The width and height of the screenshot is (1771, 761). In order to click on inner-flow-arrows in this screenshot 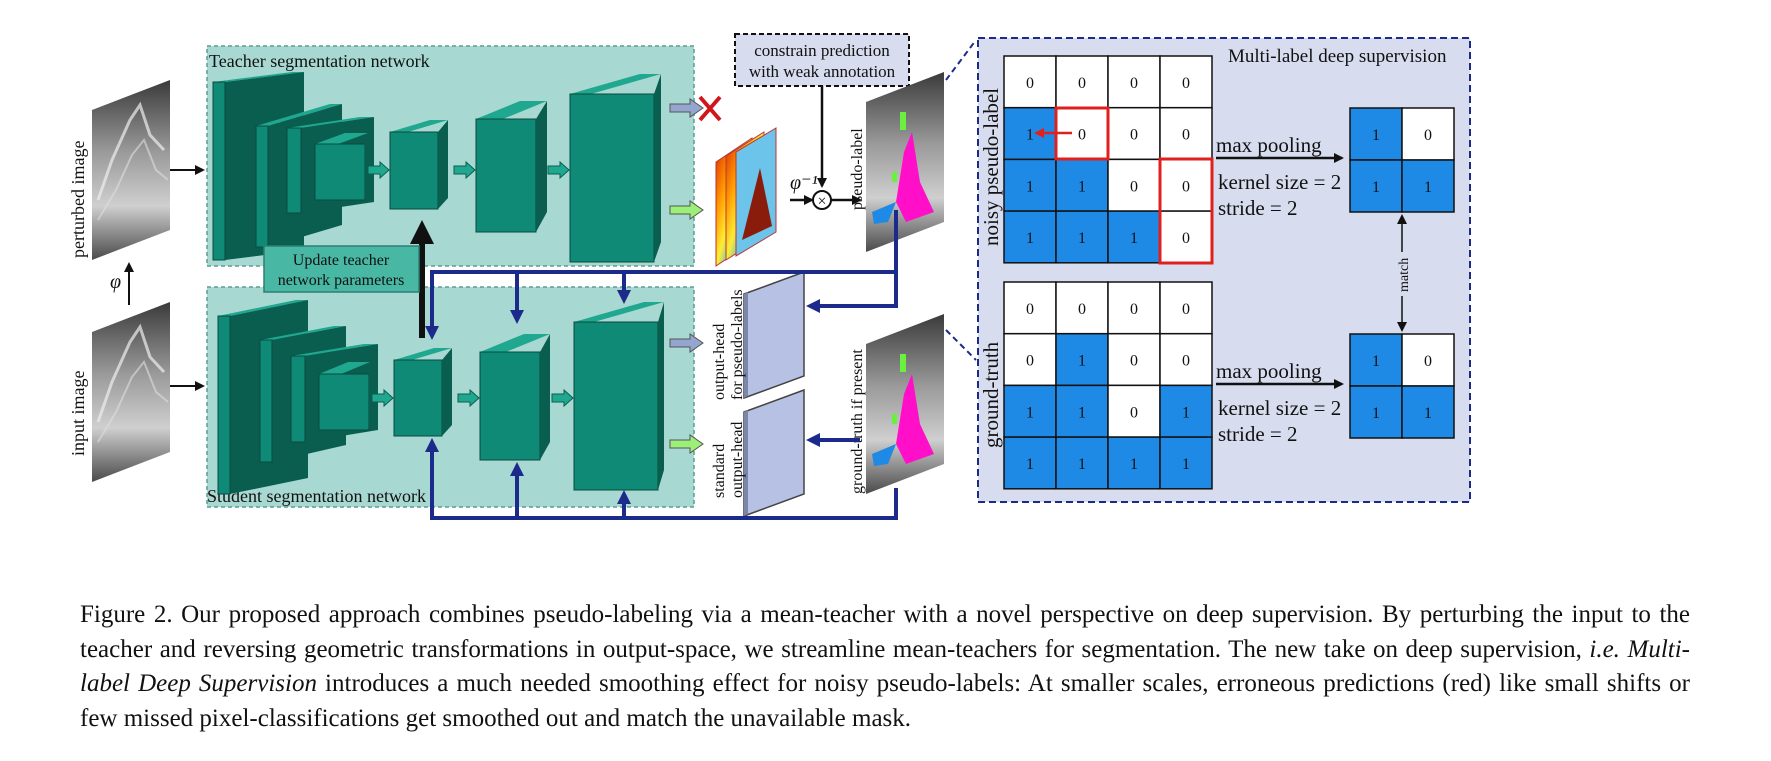, I will do `click(470, 284)`.